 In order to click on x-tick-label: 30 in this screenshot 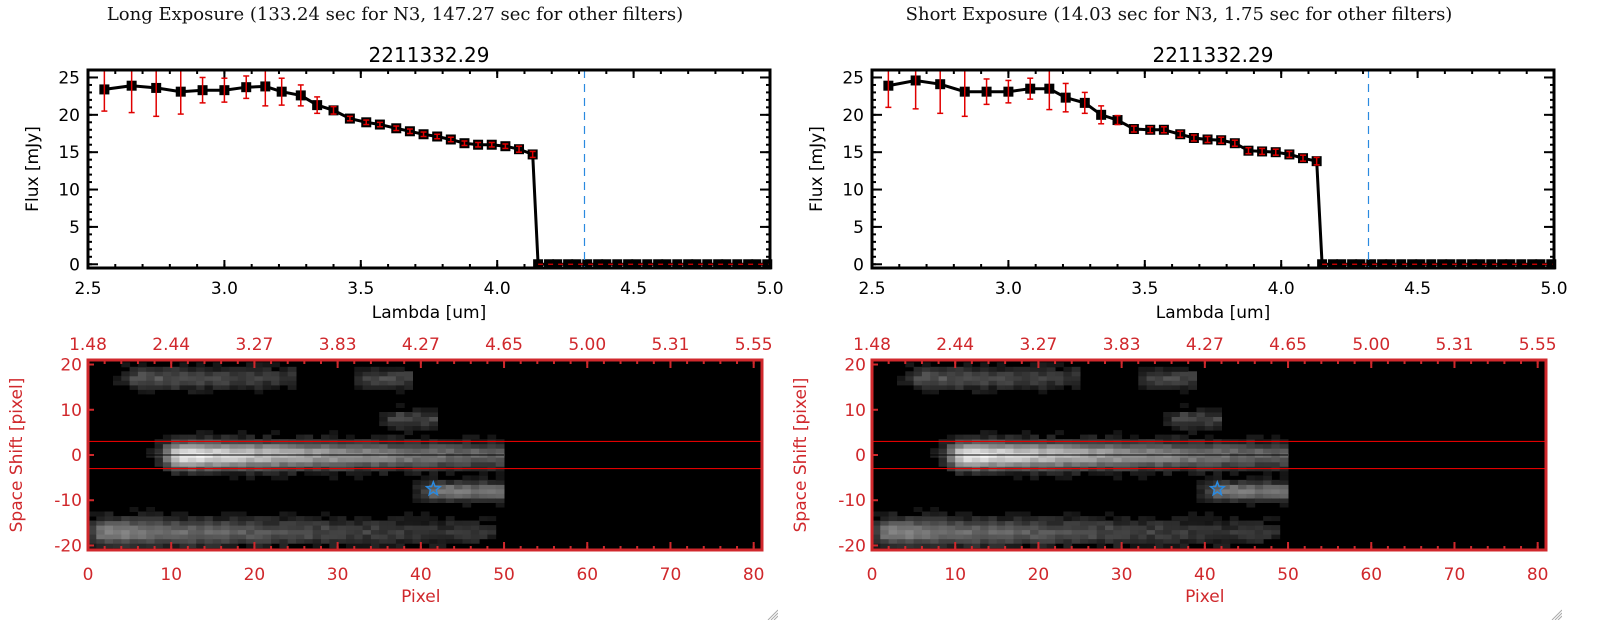, I will do `click(1122, 575)`.